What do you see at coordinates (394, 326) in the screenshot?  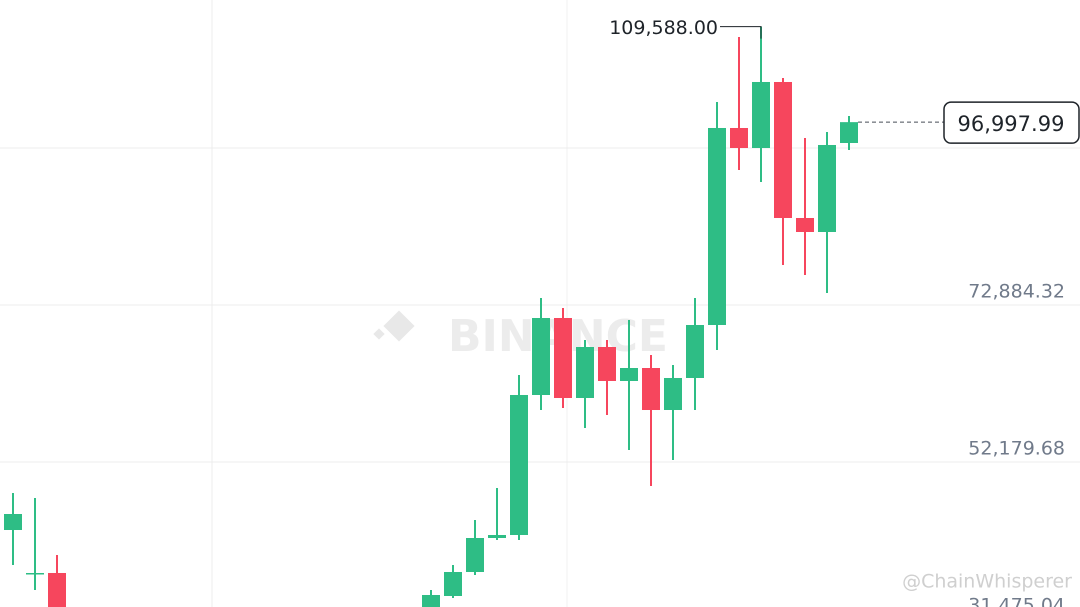 I see `watermark-logo` at bounding box center [394, 326].